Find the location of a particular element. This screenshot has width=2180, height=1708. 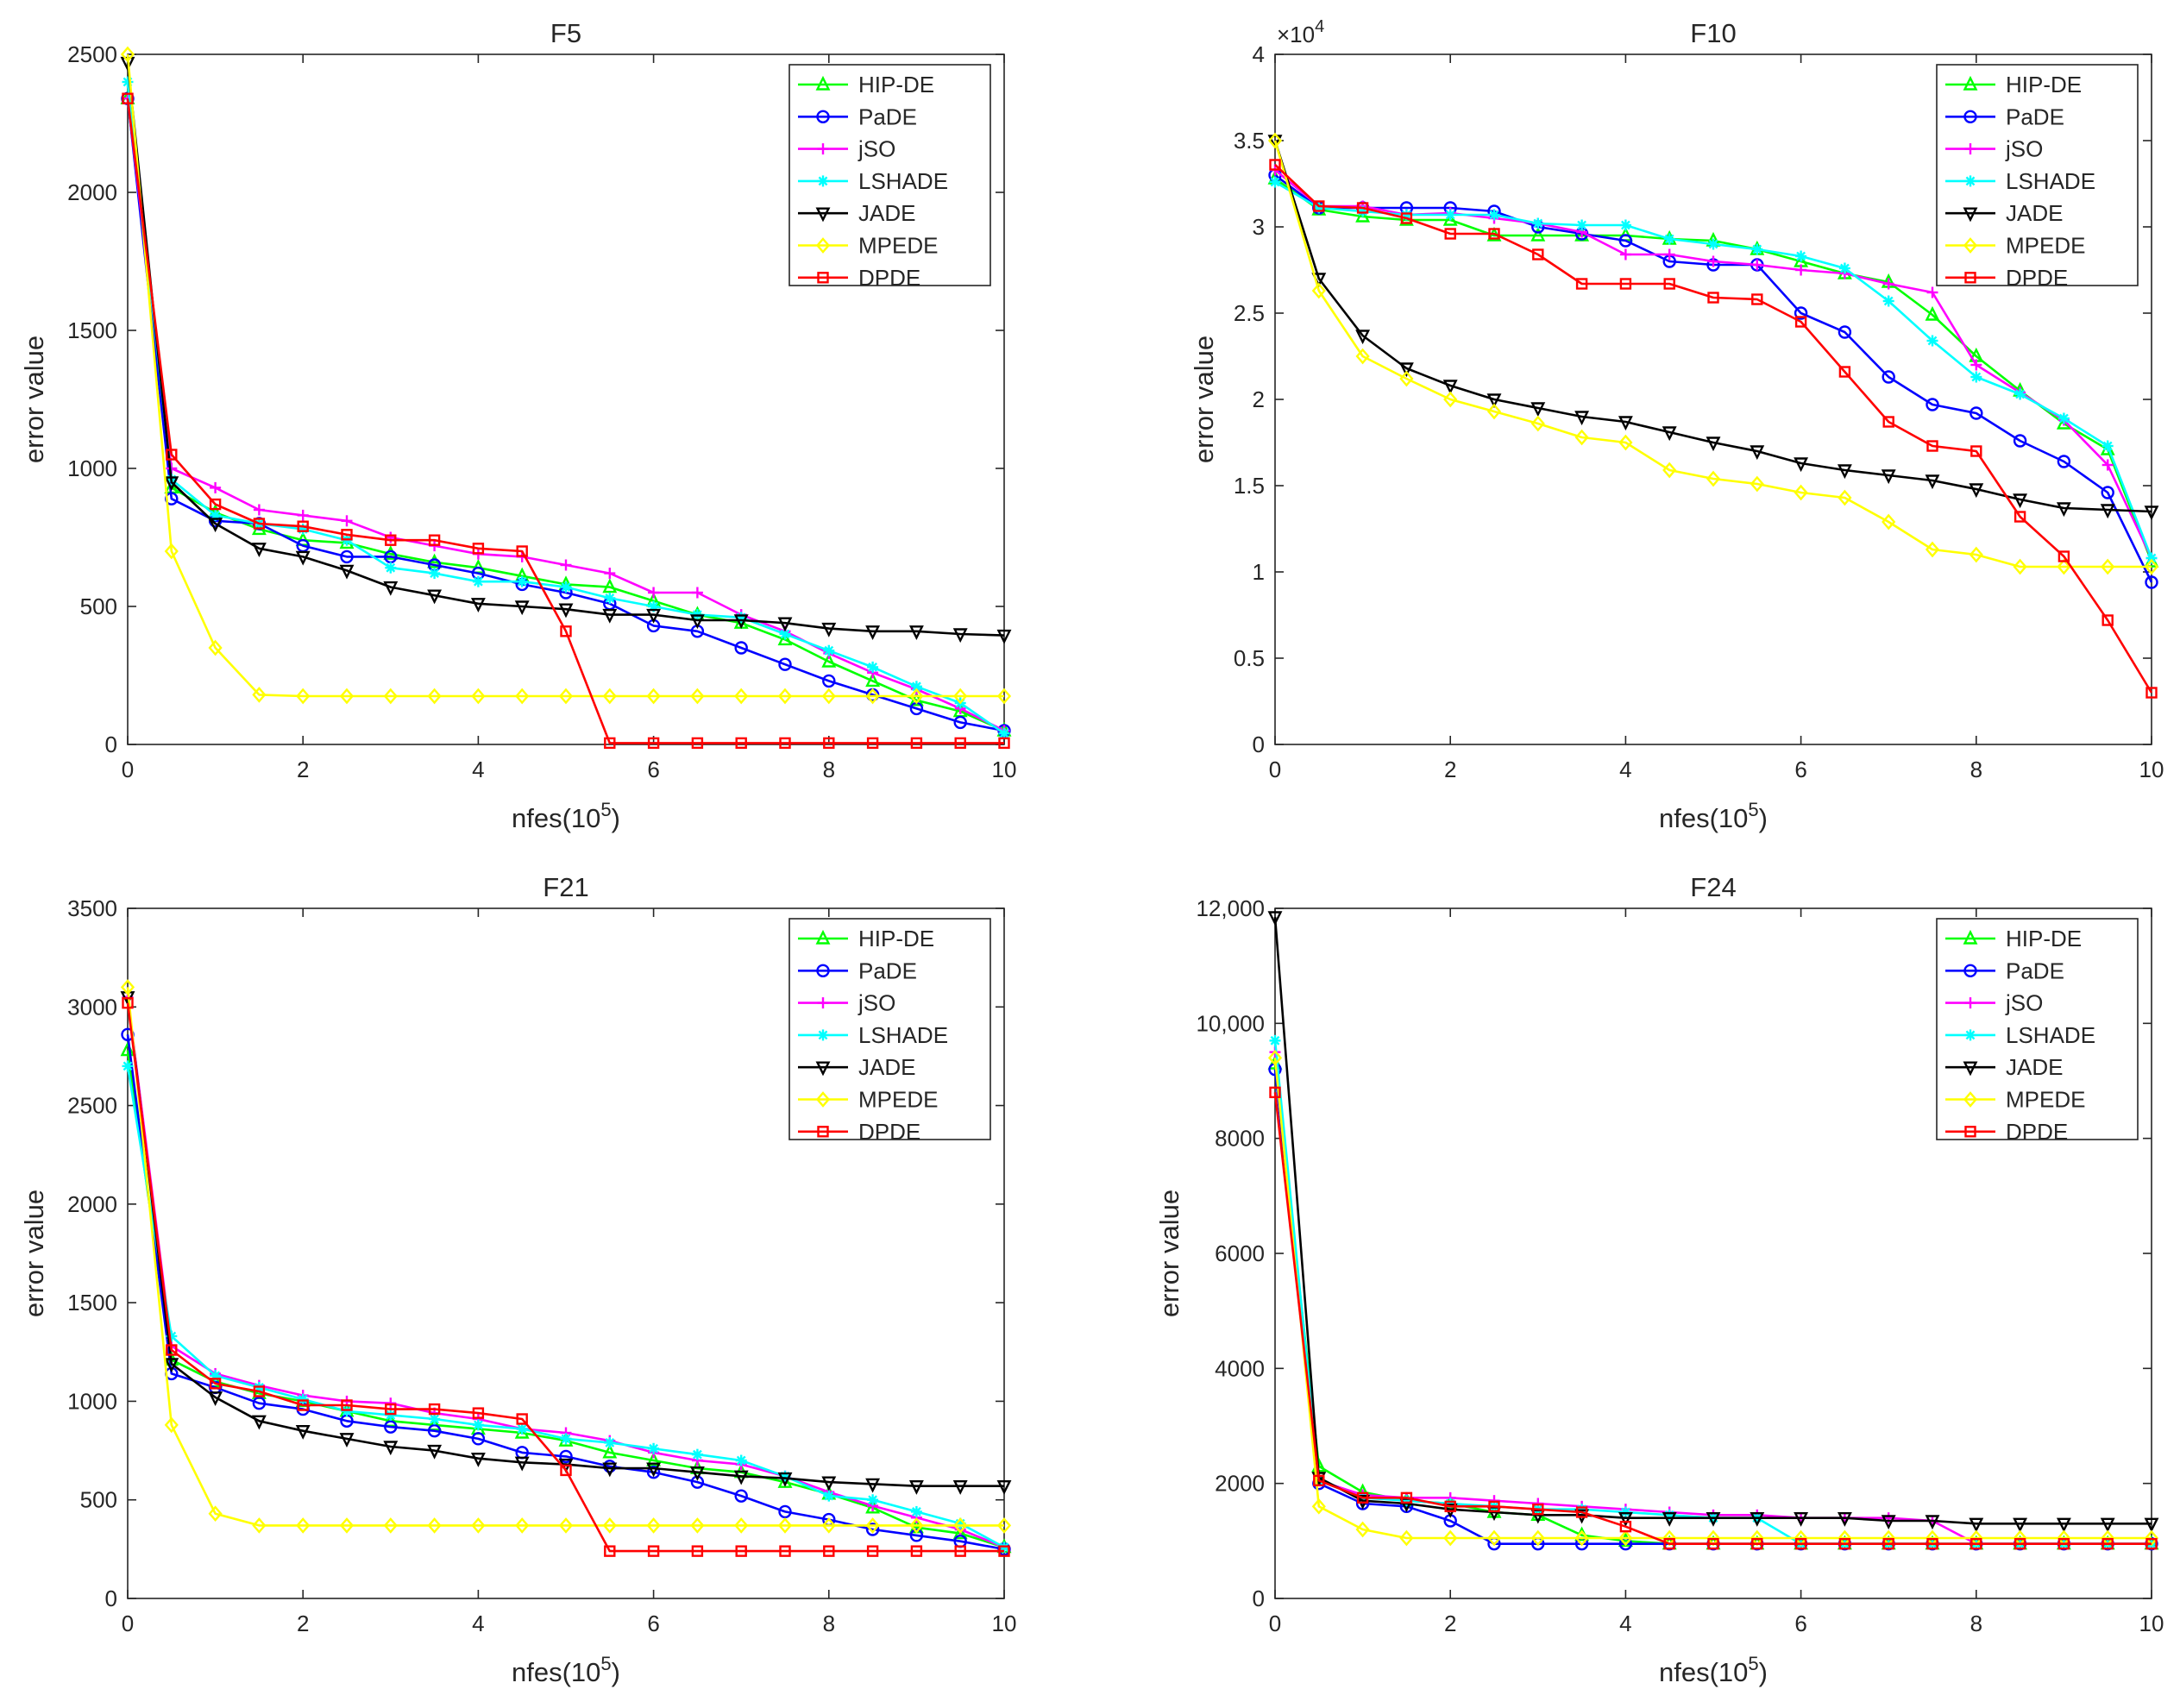

legend: HIP-DE PaDE jSO LSHADE JADE MPEDE DPDE is located at coordinates (2038, 1031).